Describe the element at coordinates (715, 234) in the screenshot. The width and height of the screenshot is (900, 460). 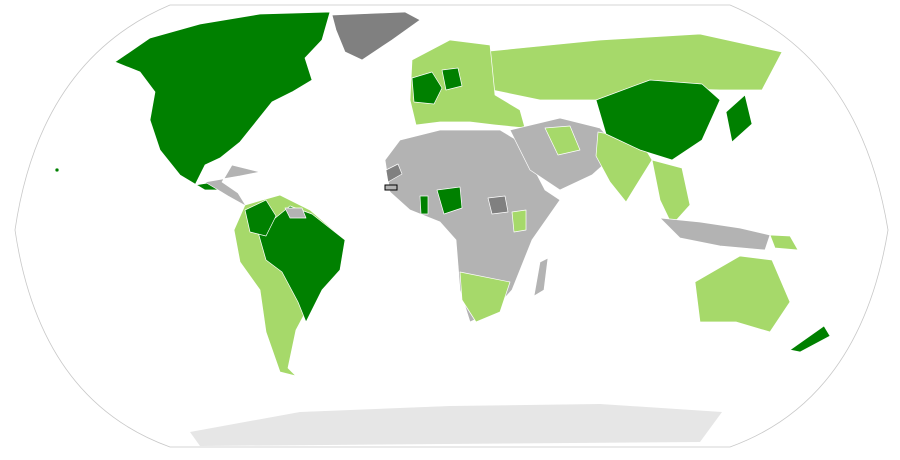
I see `region-indonesia` at that location.